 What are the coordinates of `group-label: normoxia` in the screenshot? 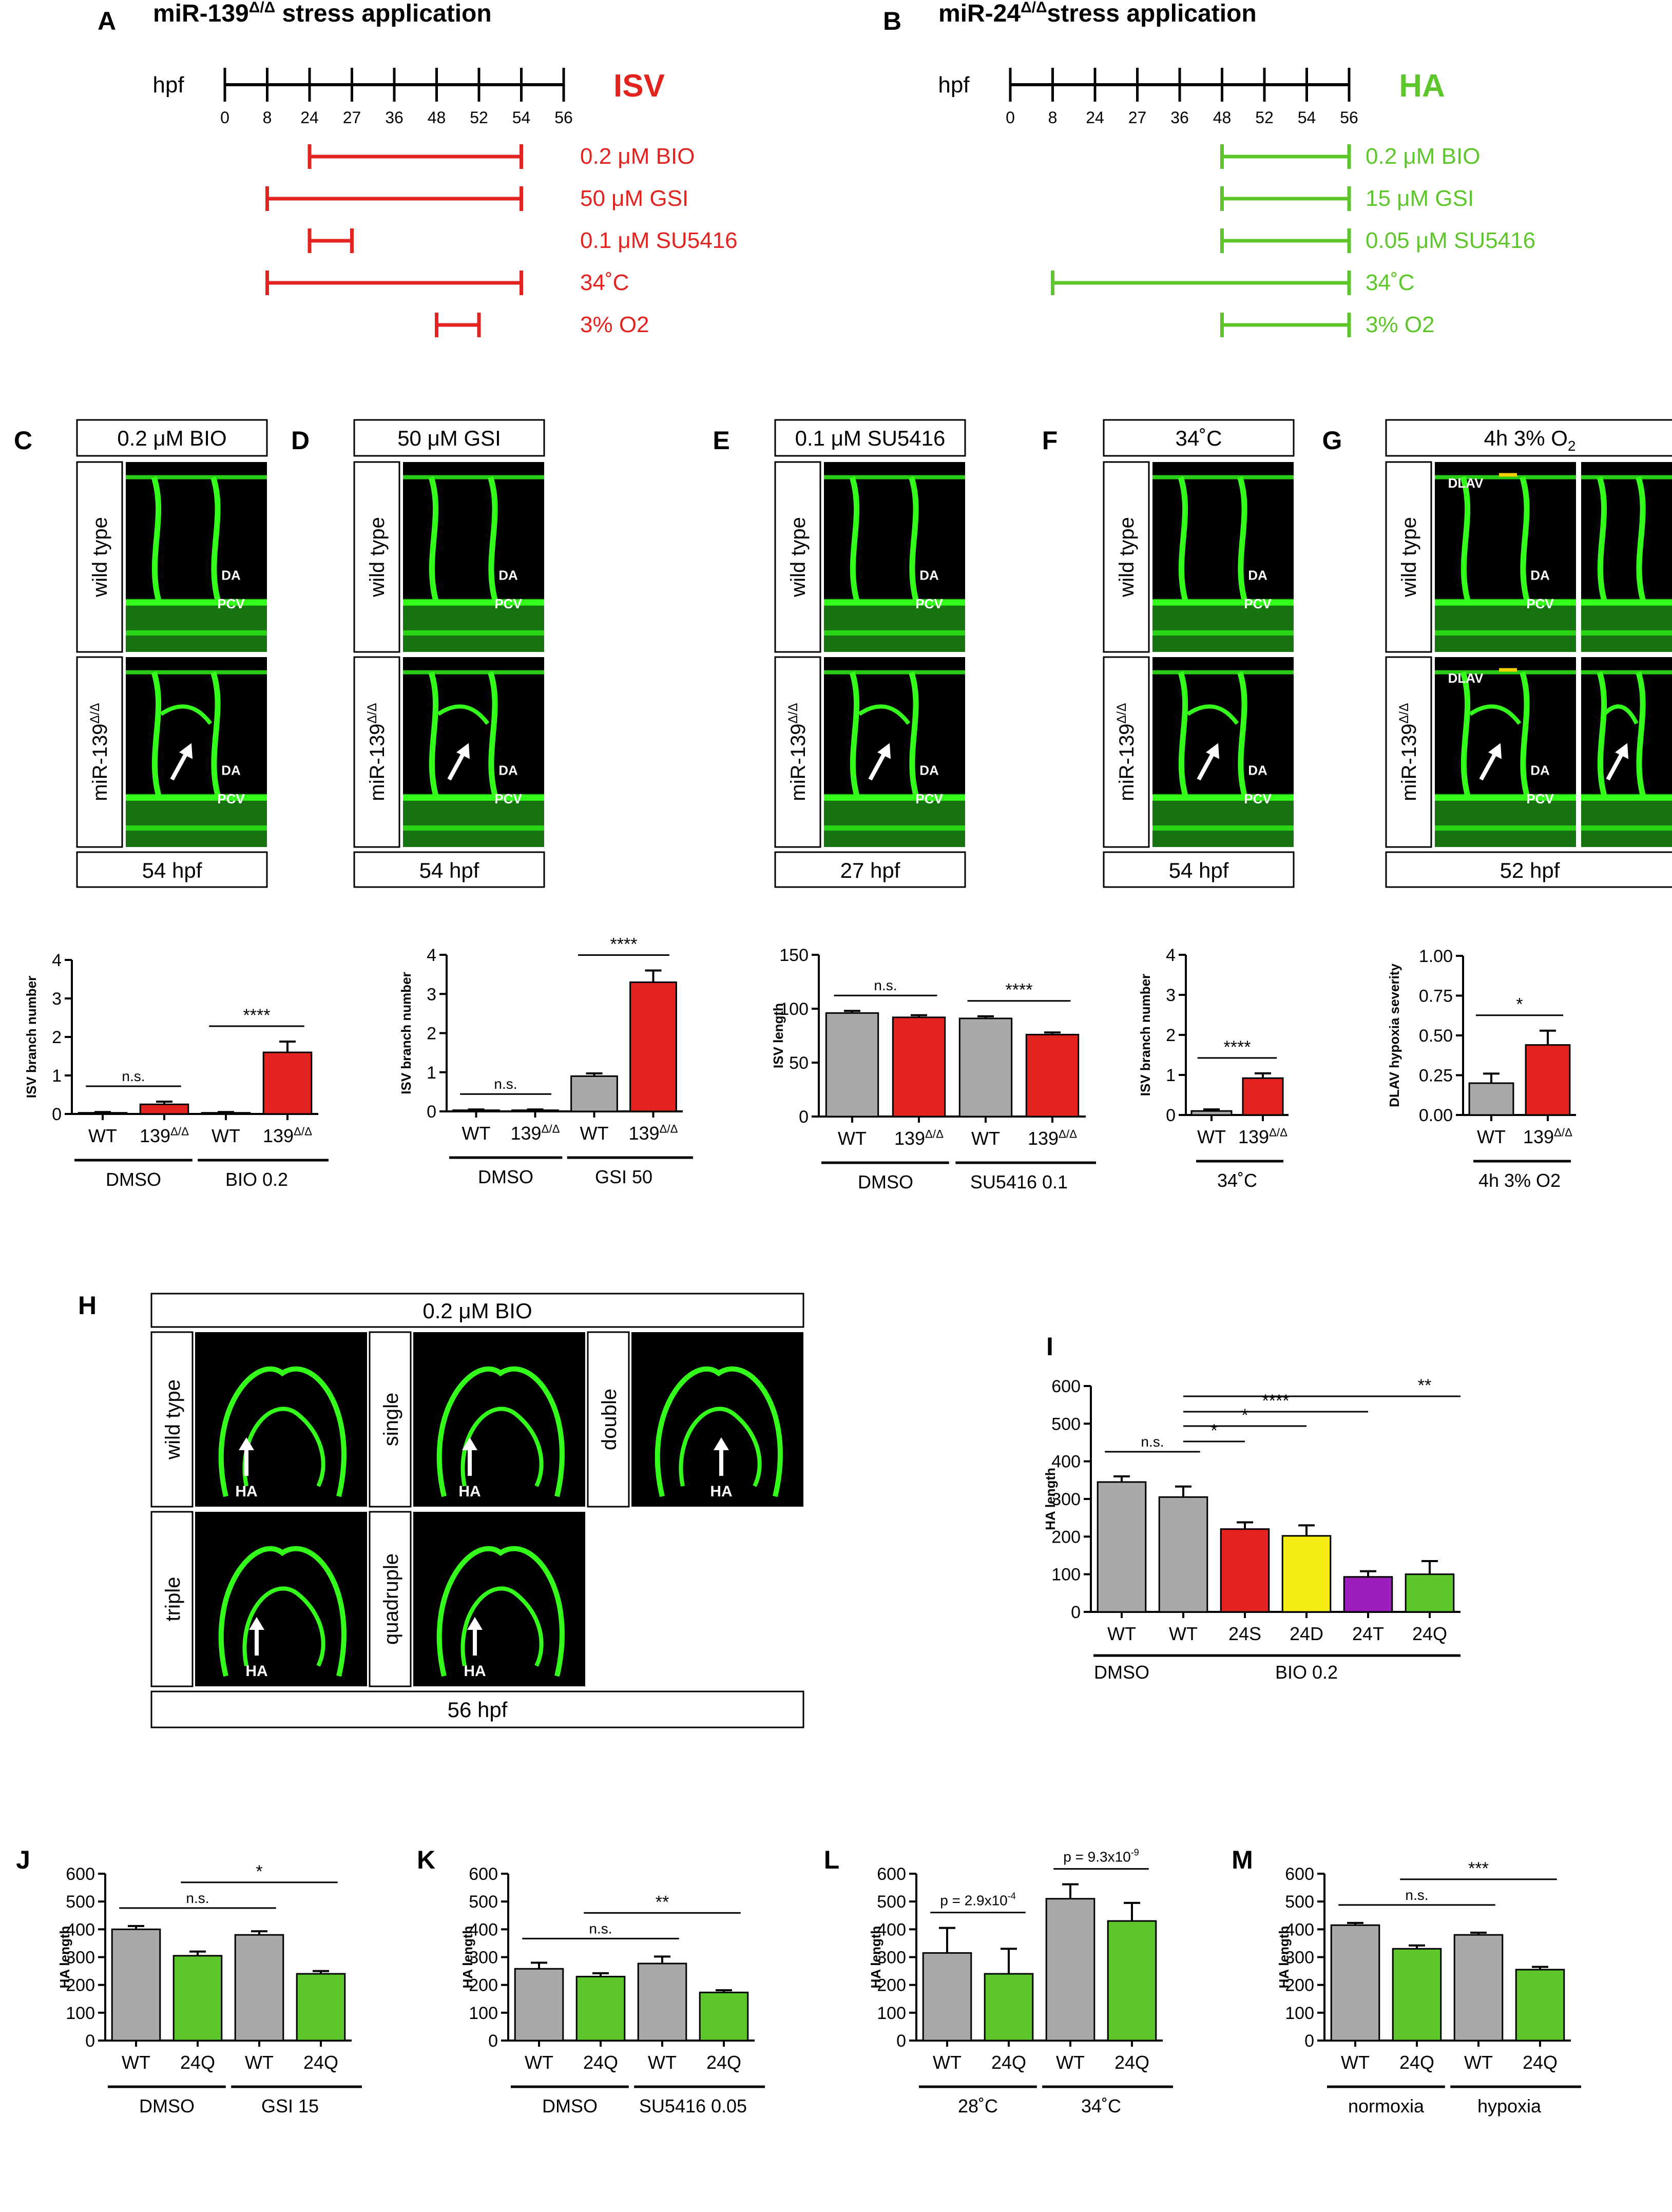 It's located at (1387, 2106).